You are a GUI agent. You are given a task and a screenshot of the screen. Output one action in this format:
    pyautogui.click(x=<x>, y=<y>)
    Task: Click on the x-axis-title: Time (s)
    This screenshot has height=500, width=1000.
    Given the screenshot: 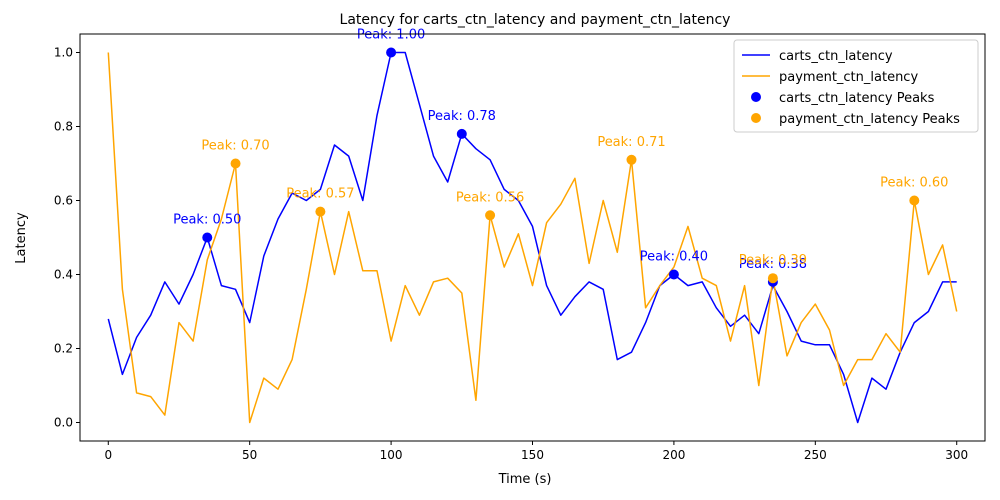 What is the action you would take?
    pyautogui.click(x=525, y=479)
    